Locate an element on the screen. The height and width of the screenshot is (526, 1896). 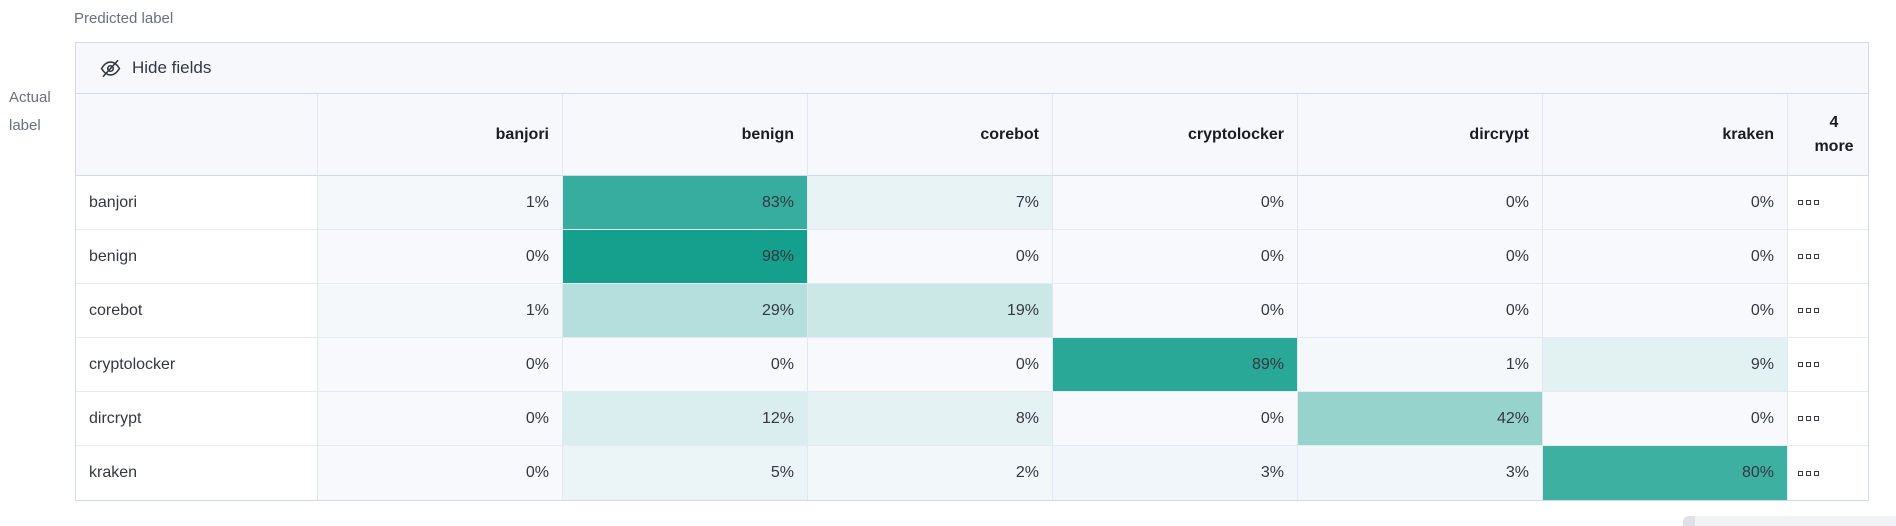
matrix-cell-dircrypt-corebot: 8% is located at coordinates (930, 419).